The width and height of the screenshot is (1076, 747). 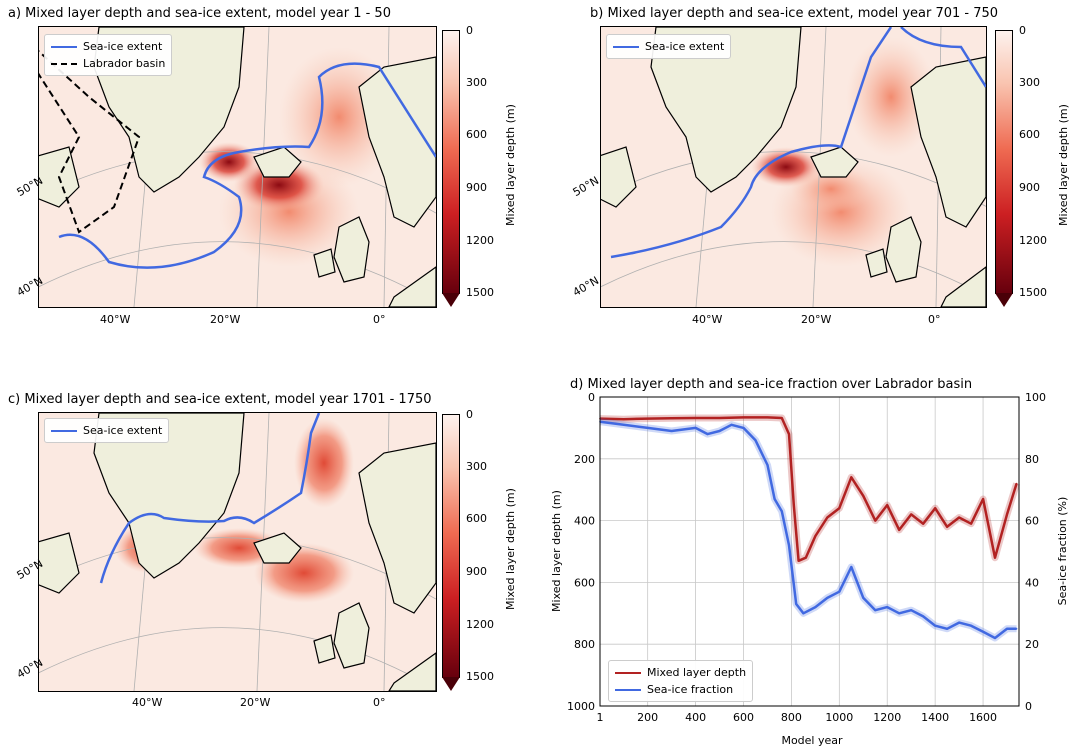 What do you see at coordinates (1029, 82) in the screenshot?
I see `cbar-b-tick-300: 300` at bounding box center [1029, 82].